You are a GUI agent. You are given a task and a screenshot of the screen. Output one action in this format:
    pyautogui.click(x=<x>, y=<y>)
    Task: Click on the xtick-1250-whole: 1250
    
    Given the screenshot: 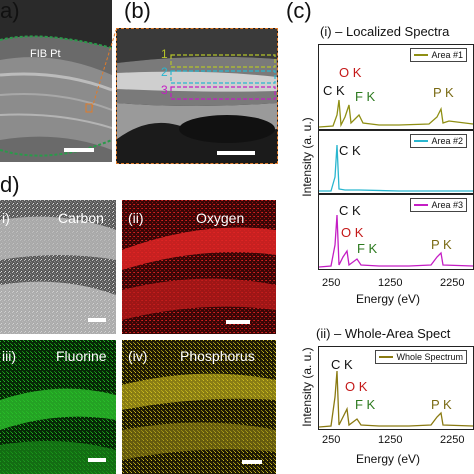 What is the action you would take?
    pyautogui.click(x=390, y=440)
    